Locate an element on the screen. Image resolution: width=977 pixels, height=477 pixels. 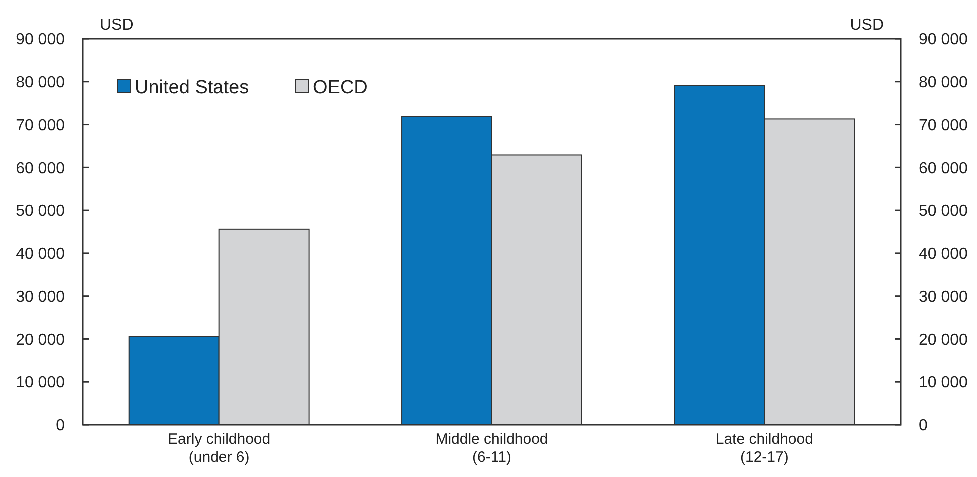
y-tick-label: 60 000 is located at coordinates (41, 169).